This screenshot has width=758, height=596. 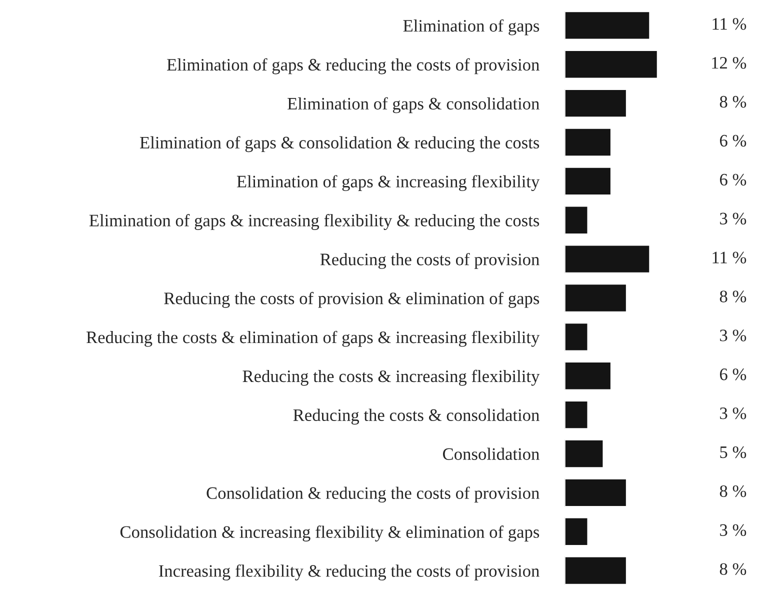 I want to click on y-tick-label: Increasing flexibility & reducing the costs of provision, so click(x=349, y=572).